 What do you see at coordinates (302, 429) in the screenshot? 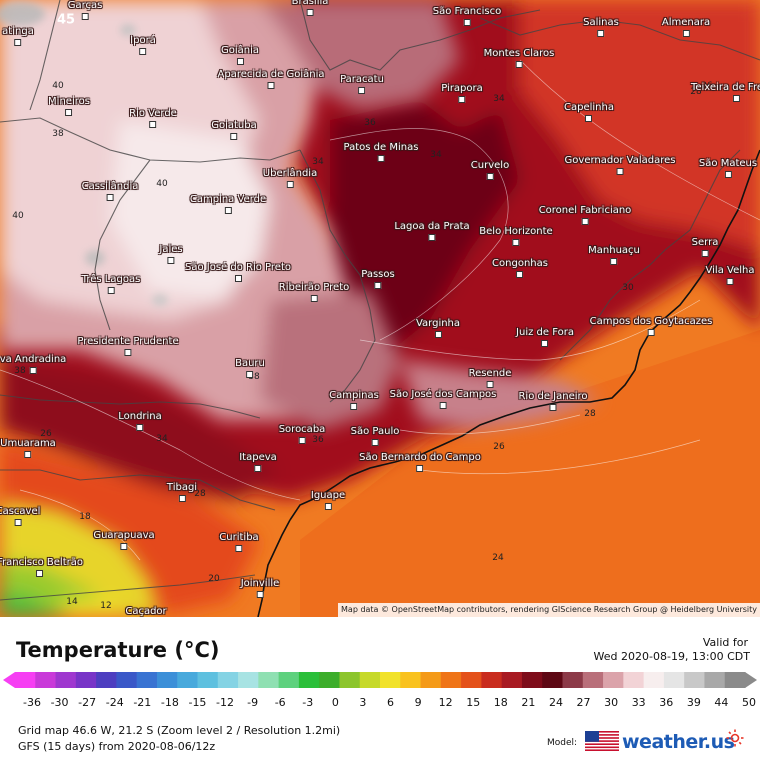
I see `city-name: Sorocaba` at bounding box center [302, 429].